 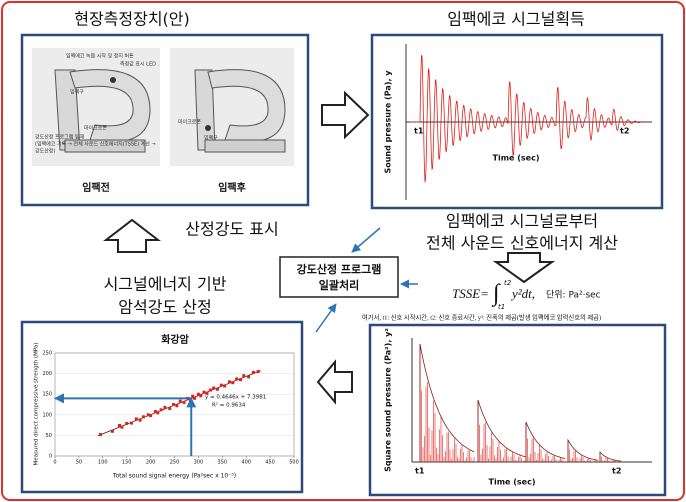 I want to click on formula-integral: ∫, so click(x=496, y=294).